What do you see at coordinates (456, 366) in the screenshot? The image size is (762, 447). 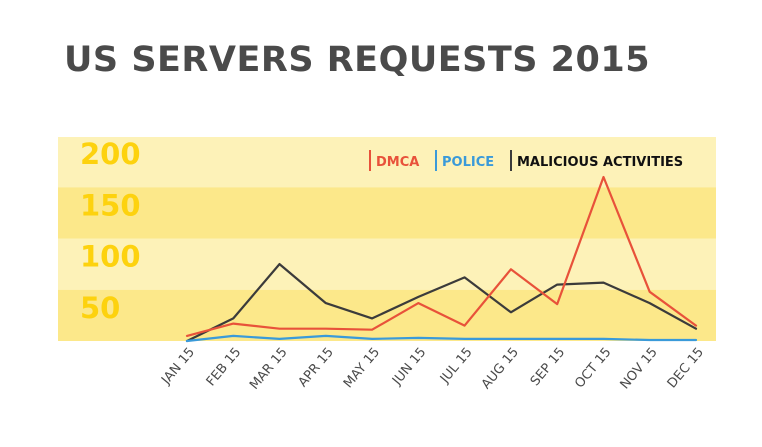 I see `x-tick-label: JUL 15` at bounding box center [456, 366].